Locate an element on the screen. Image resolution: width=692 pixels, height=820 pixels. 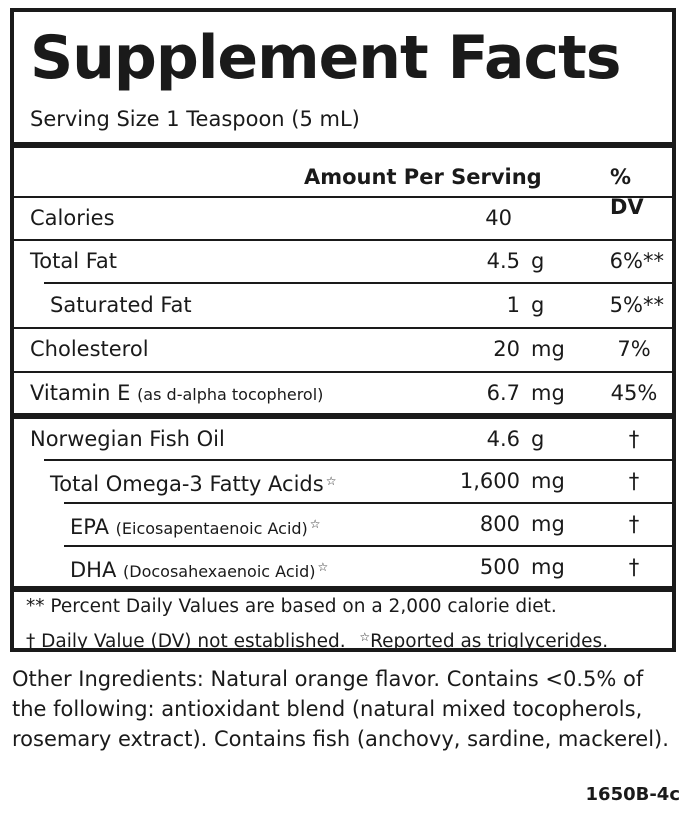
nutrient-dv: 45% is located at coordinates (634, 393).